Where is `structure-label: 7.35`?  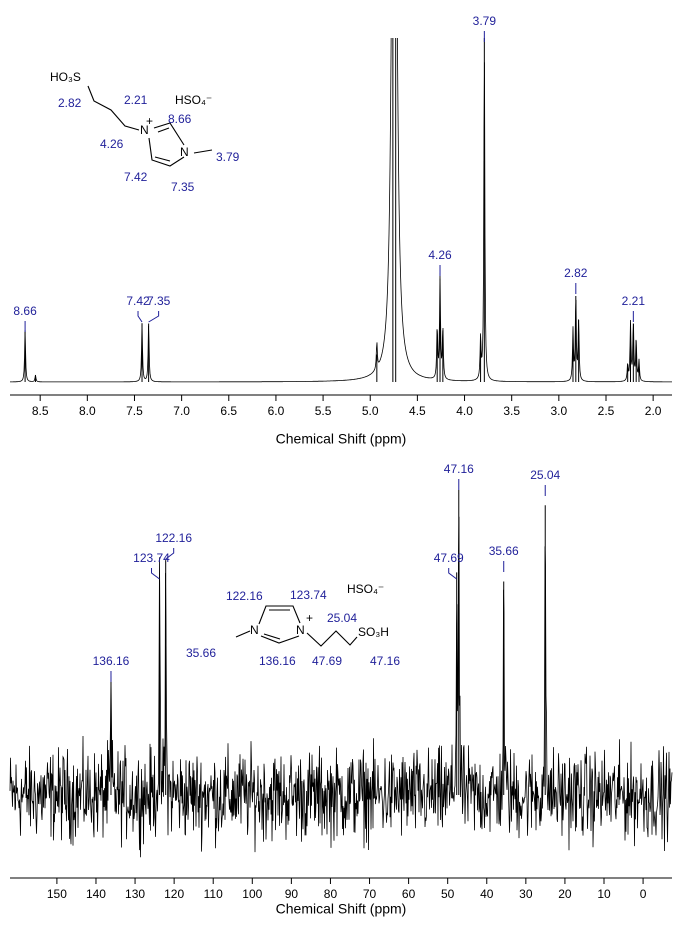 structure-label: 7.35 is located at coordinates (183, 187).